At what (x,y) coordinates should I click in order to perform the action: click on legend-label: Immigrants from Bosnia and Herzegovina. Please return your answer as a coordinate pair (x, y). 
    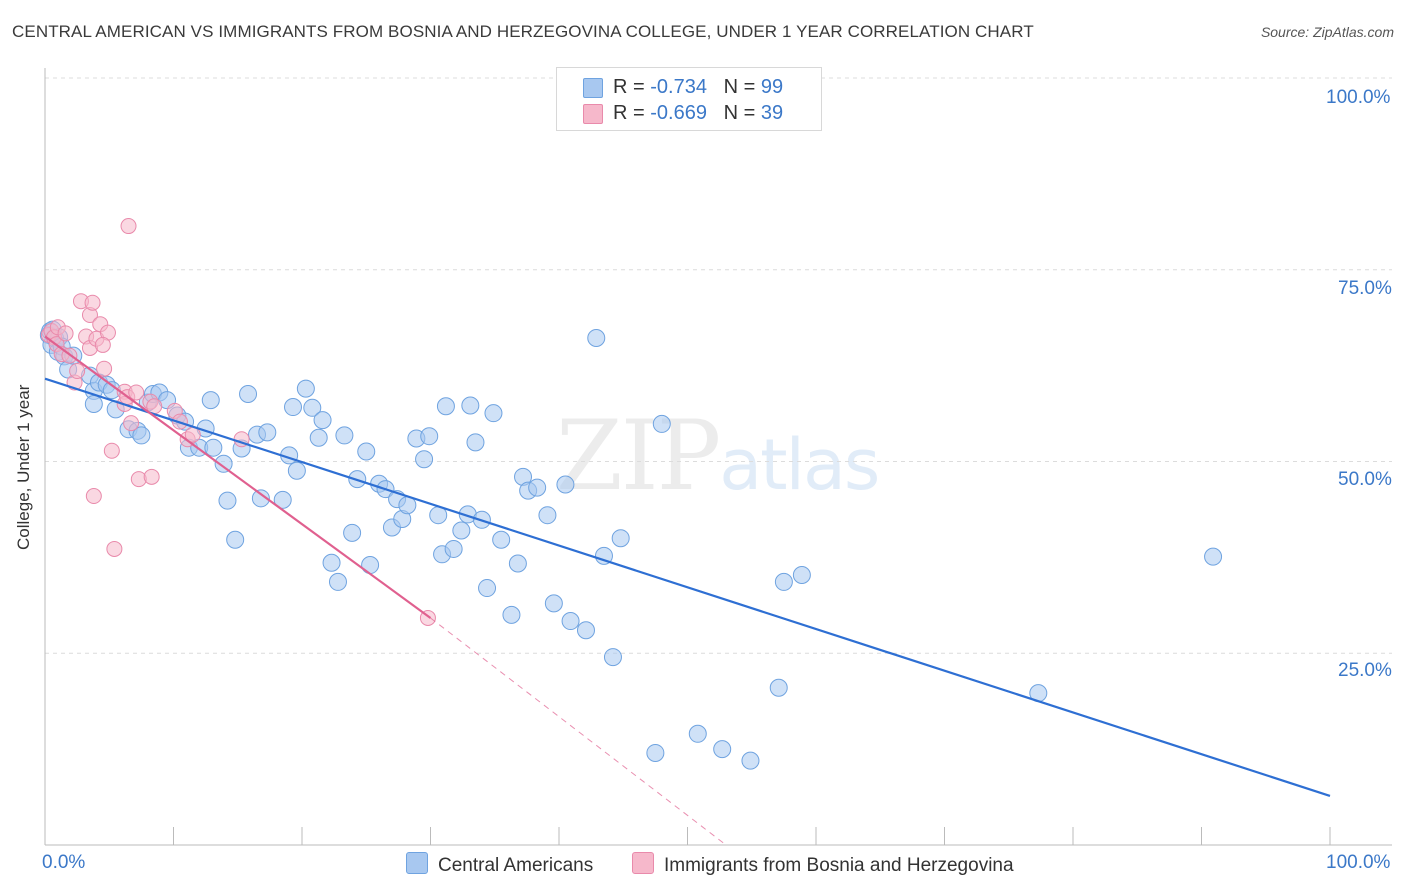
    Looking at the image, I should click on (839, 865).